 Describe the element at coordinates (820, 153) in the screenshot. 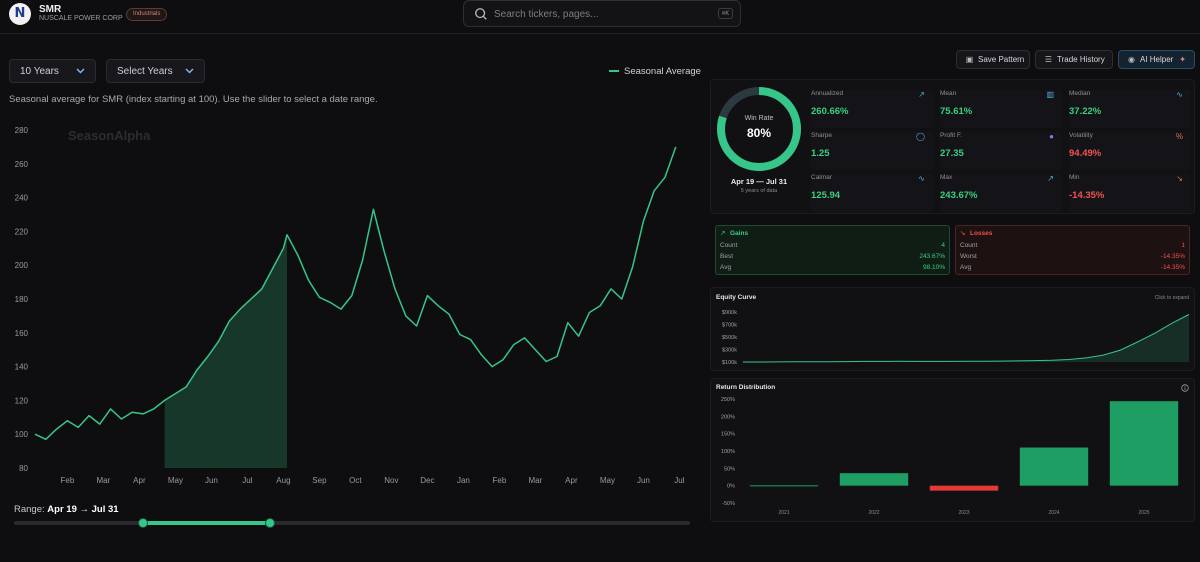

I see `stat-value: 1.25` at that location.